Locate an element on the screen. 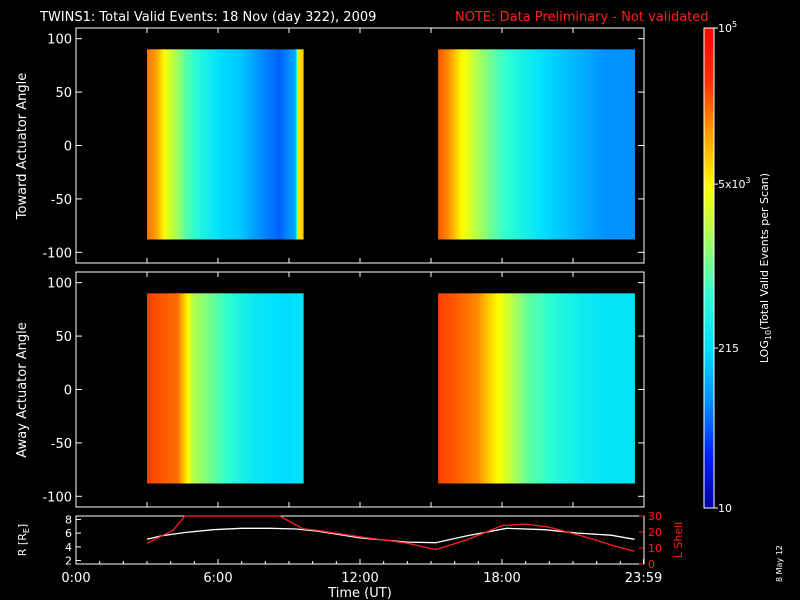 The width and height of the screenshot is (800, 600). lshell-tick-label: 0 is located at coordinates (651, 564).